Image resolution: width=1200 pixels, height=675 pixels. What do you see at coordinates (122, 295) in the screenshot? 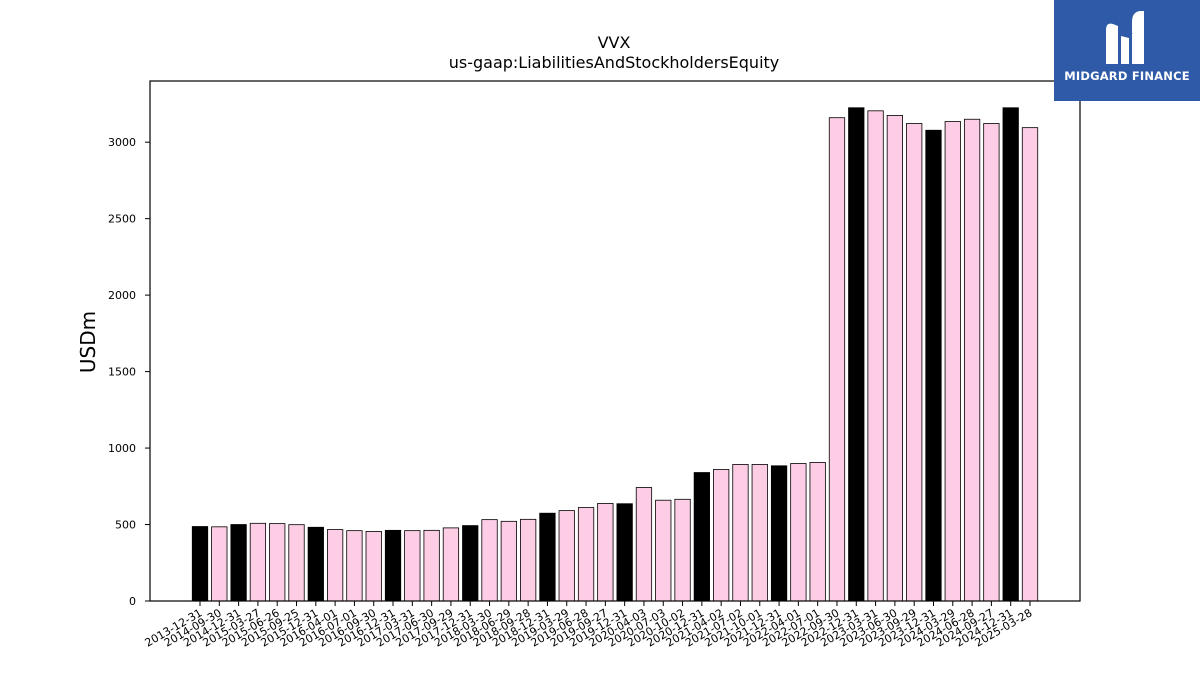
I see `y-tick-label: 2000` at bounding box center [122, 295].